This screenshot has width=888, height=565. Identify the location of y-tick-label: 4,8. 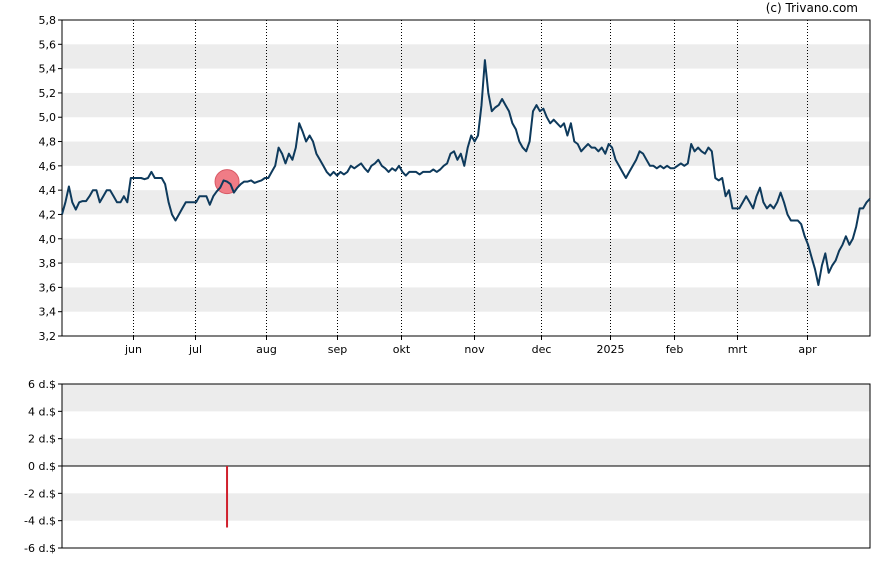
(48, 142).